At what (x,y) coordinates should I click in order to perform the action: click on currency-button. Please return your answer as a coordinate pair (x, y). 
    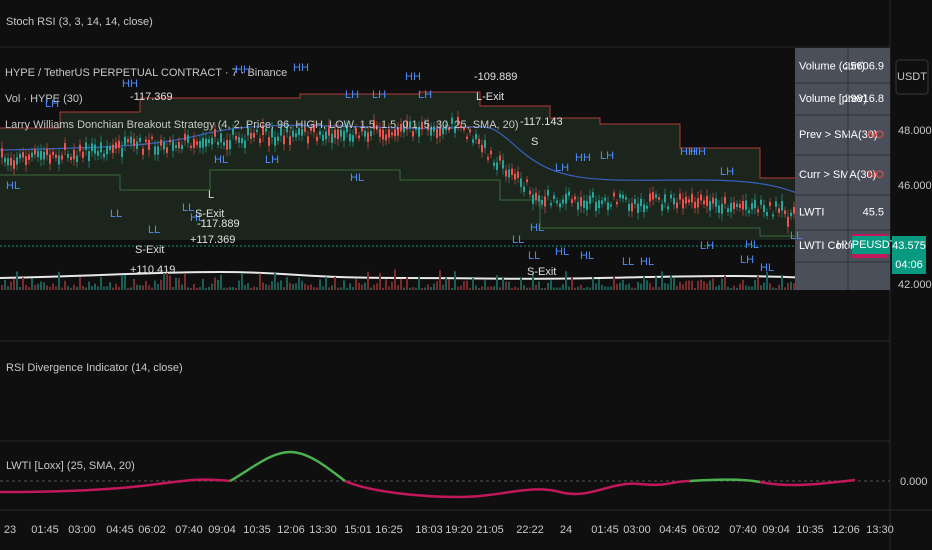
    Looking at the image, I should click on (912, 77).